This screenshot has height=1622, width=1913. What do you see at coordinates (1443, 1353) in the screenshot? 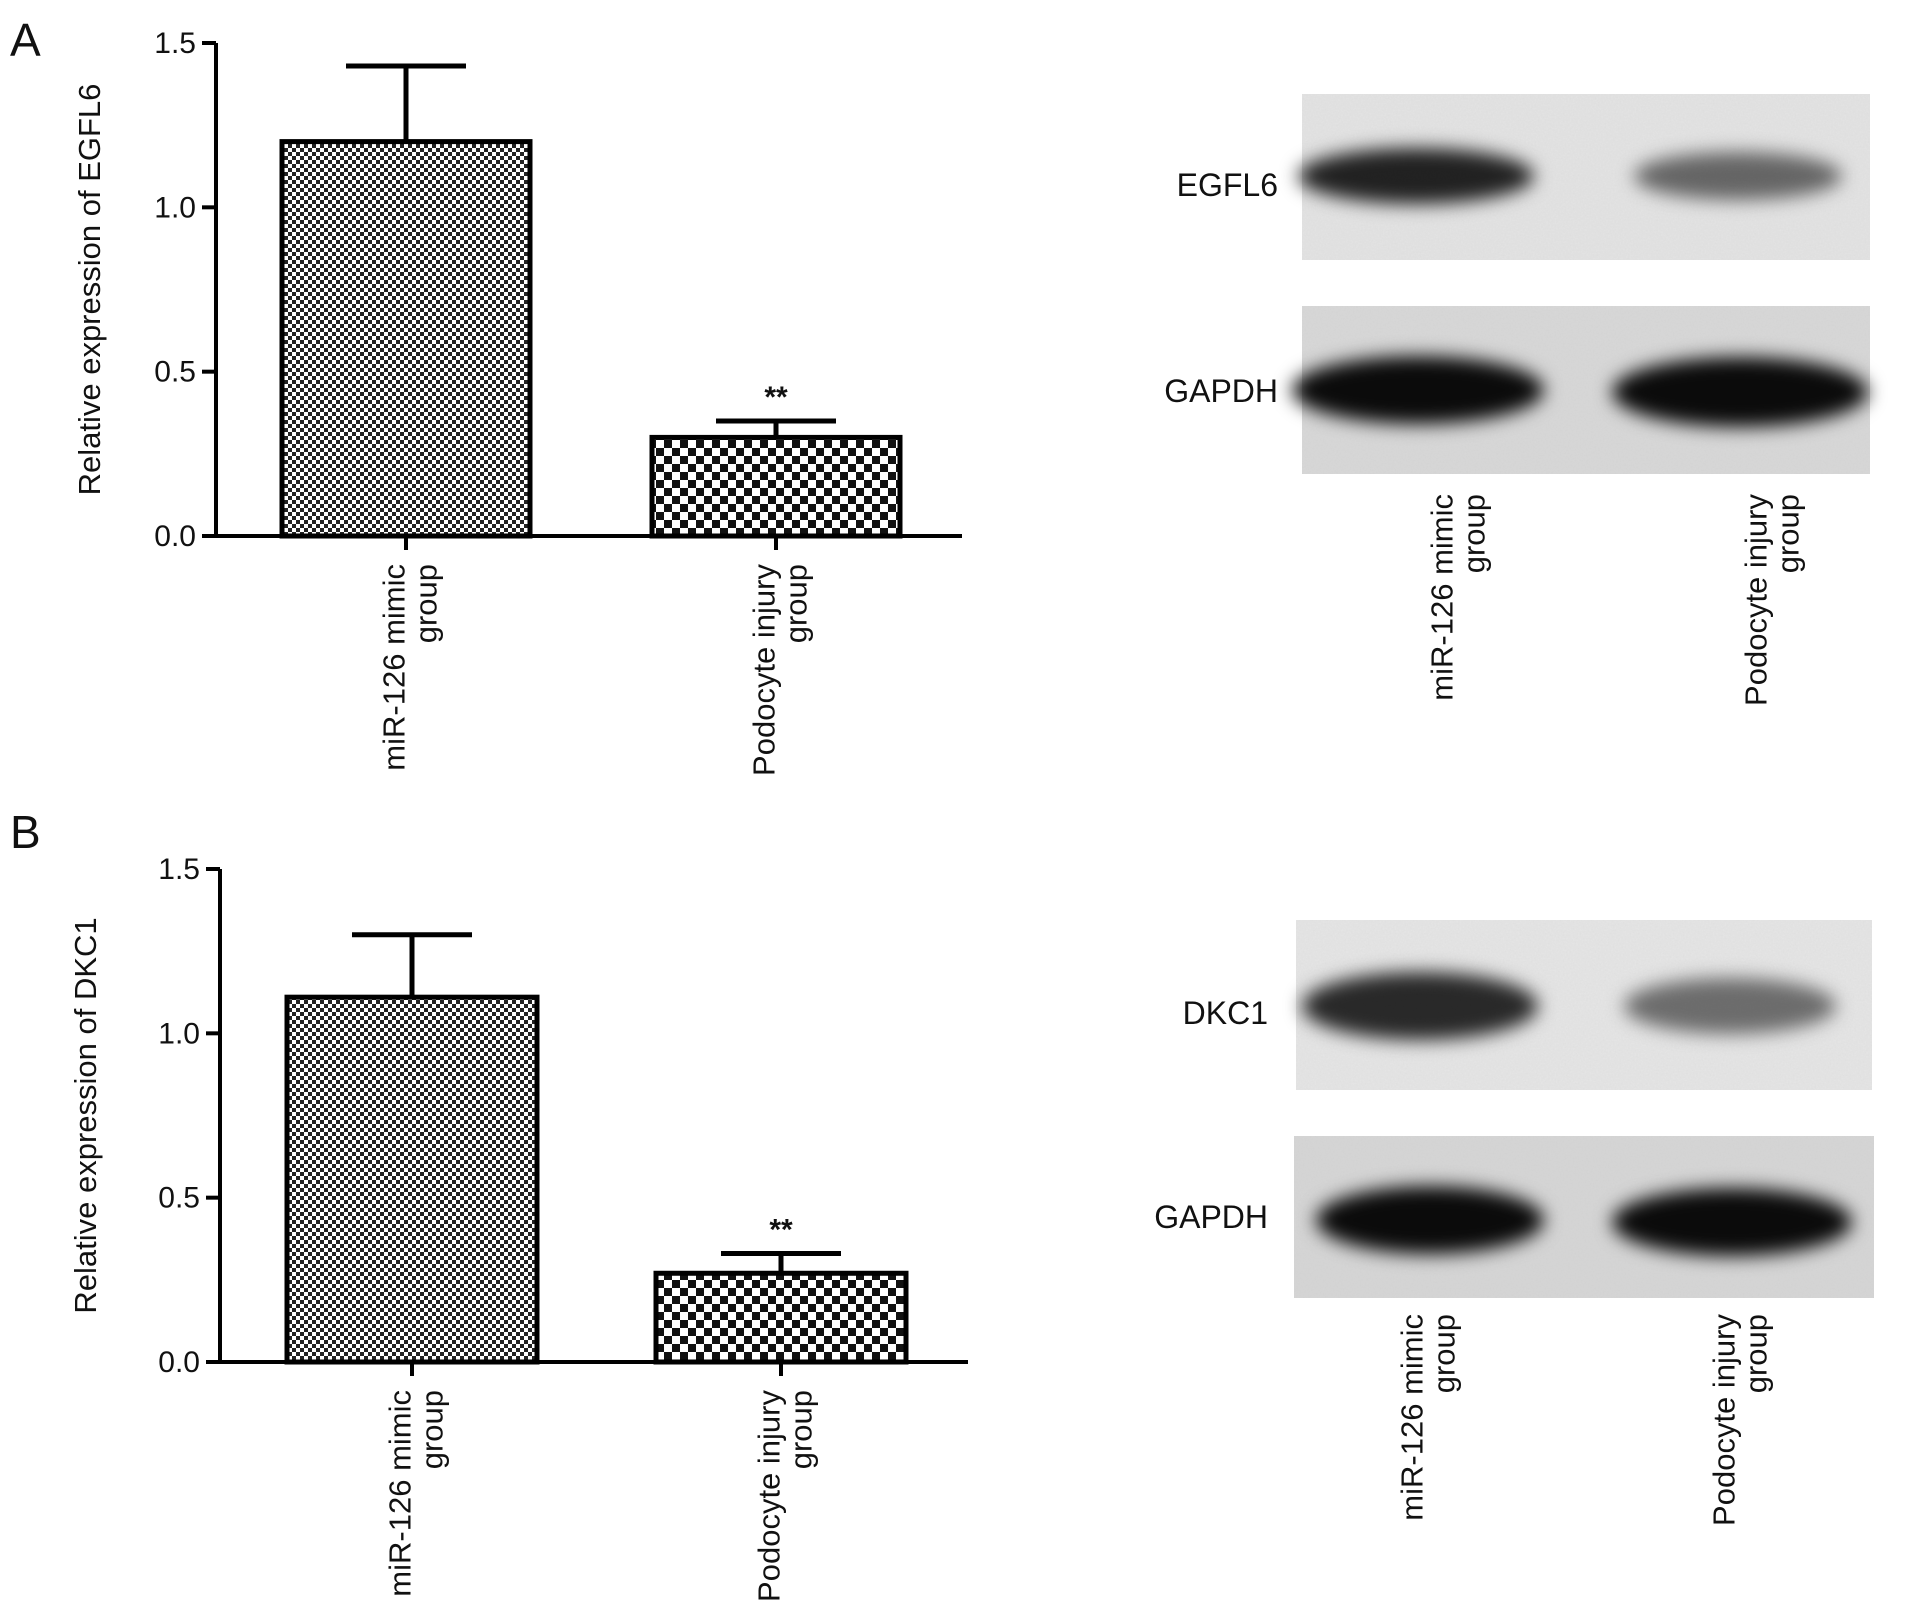
I see `blot-lane-label-b-mimic-line2: group` at bounding box center [1443, 1353].